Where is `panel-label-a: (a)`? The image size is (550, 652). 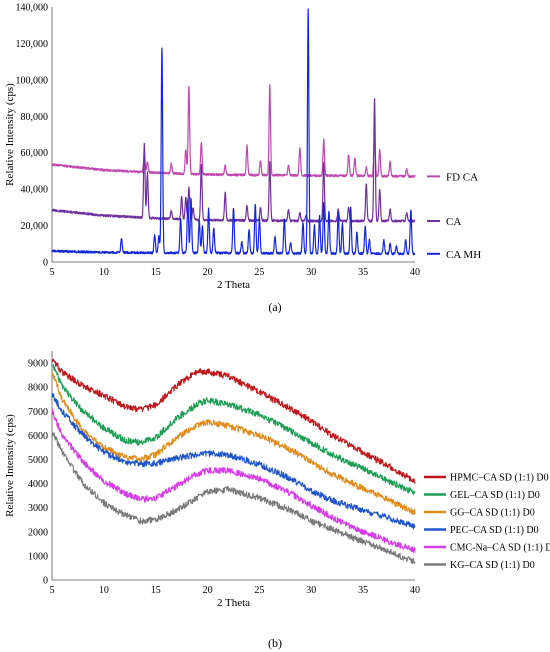 panel-label-a: (a) is located at coordinates (275, 307).